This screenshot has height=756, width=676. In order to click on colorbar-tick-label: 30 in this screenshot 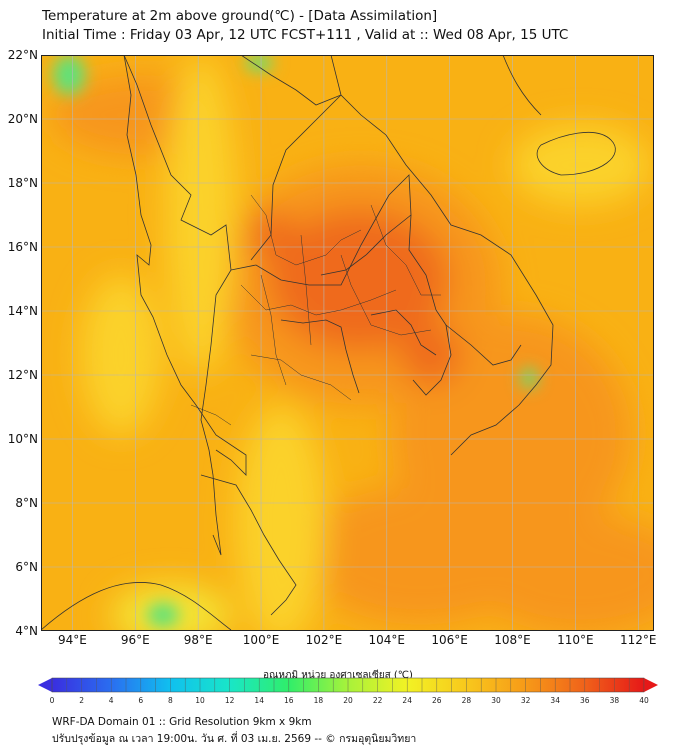, I will do `click(496, 700)`.